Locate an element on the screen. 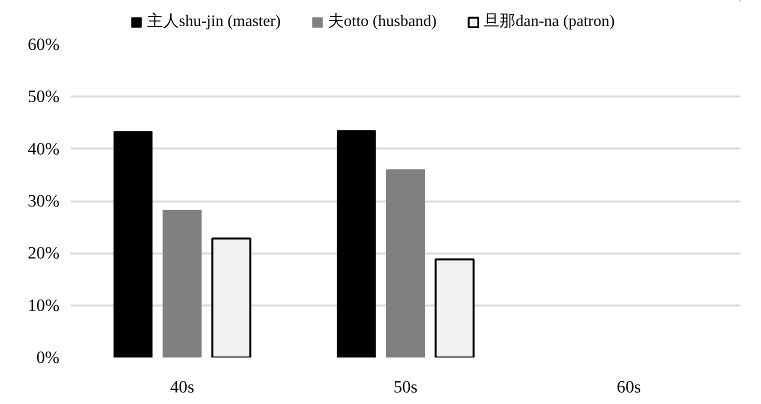 This screenshot has height=404, width=761. y-tick-label: 20% is located at coordinates (44, 253).